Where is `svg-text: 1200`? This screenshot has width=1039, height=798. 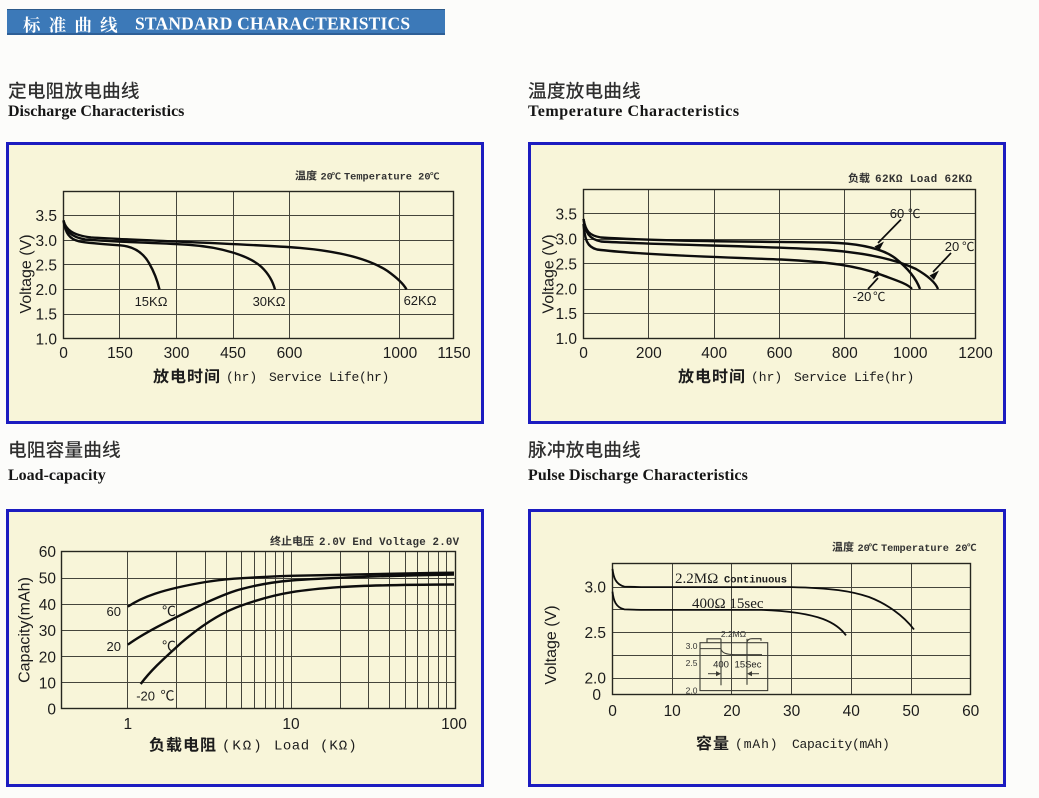 svg-text: 1200 is located at coordinates (975, 353).